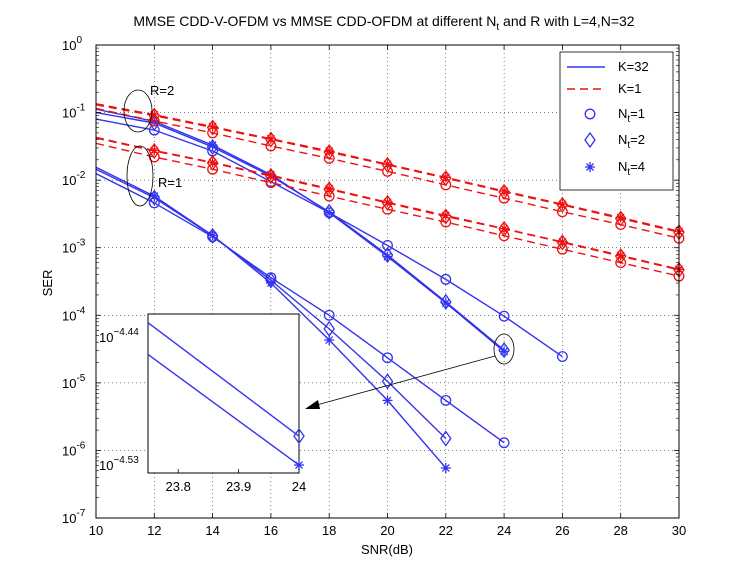  I want to click on legend-label-k1: K=1, so click(630, 88).